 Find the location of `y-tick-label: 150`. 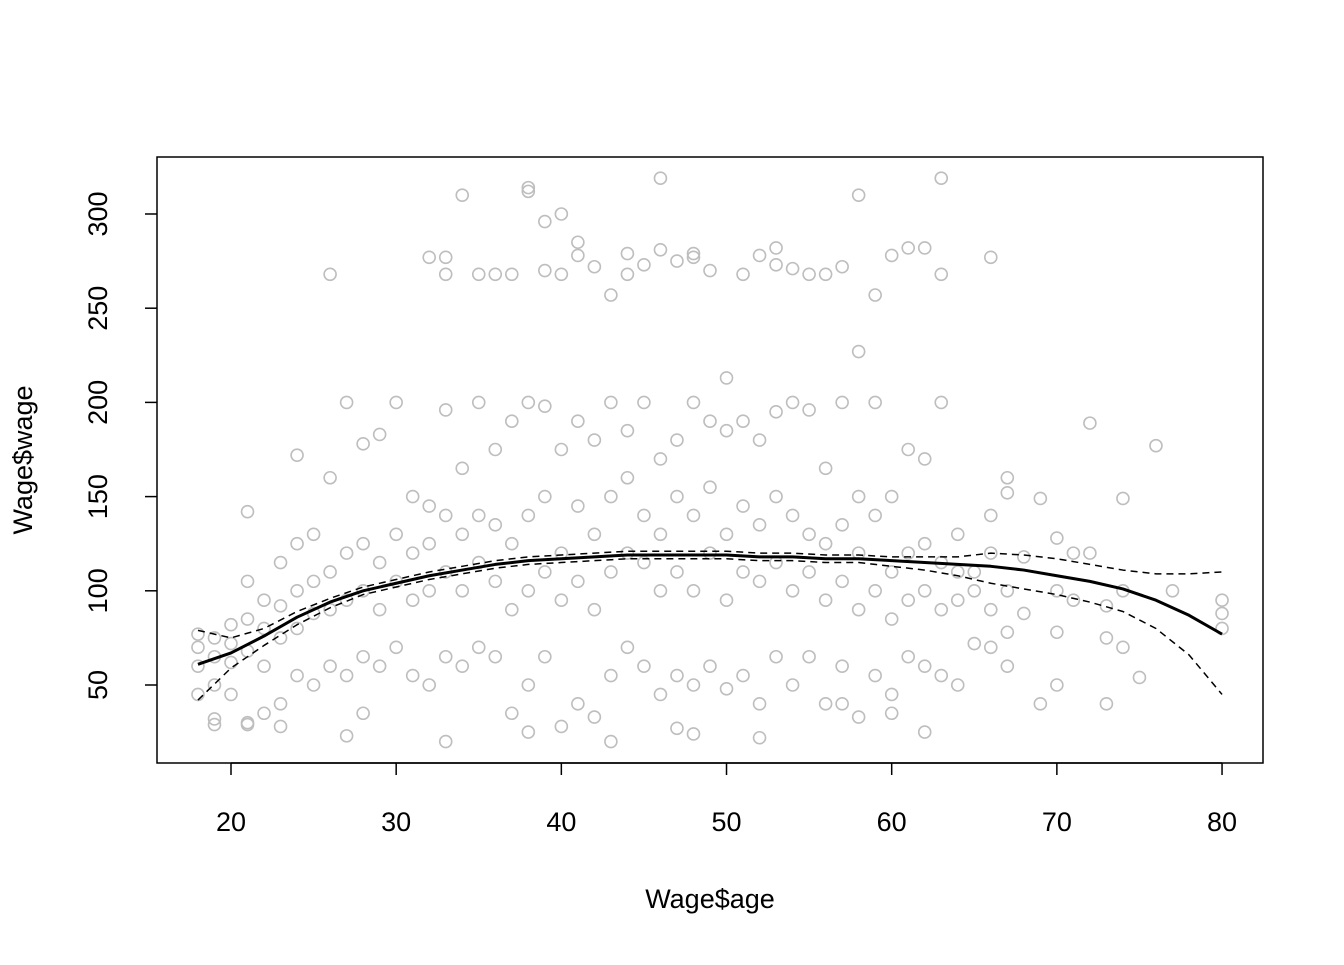

y-tick-label: 150 is located at coordinates (98, 496).